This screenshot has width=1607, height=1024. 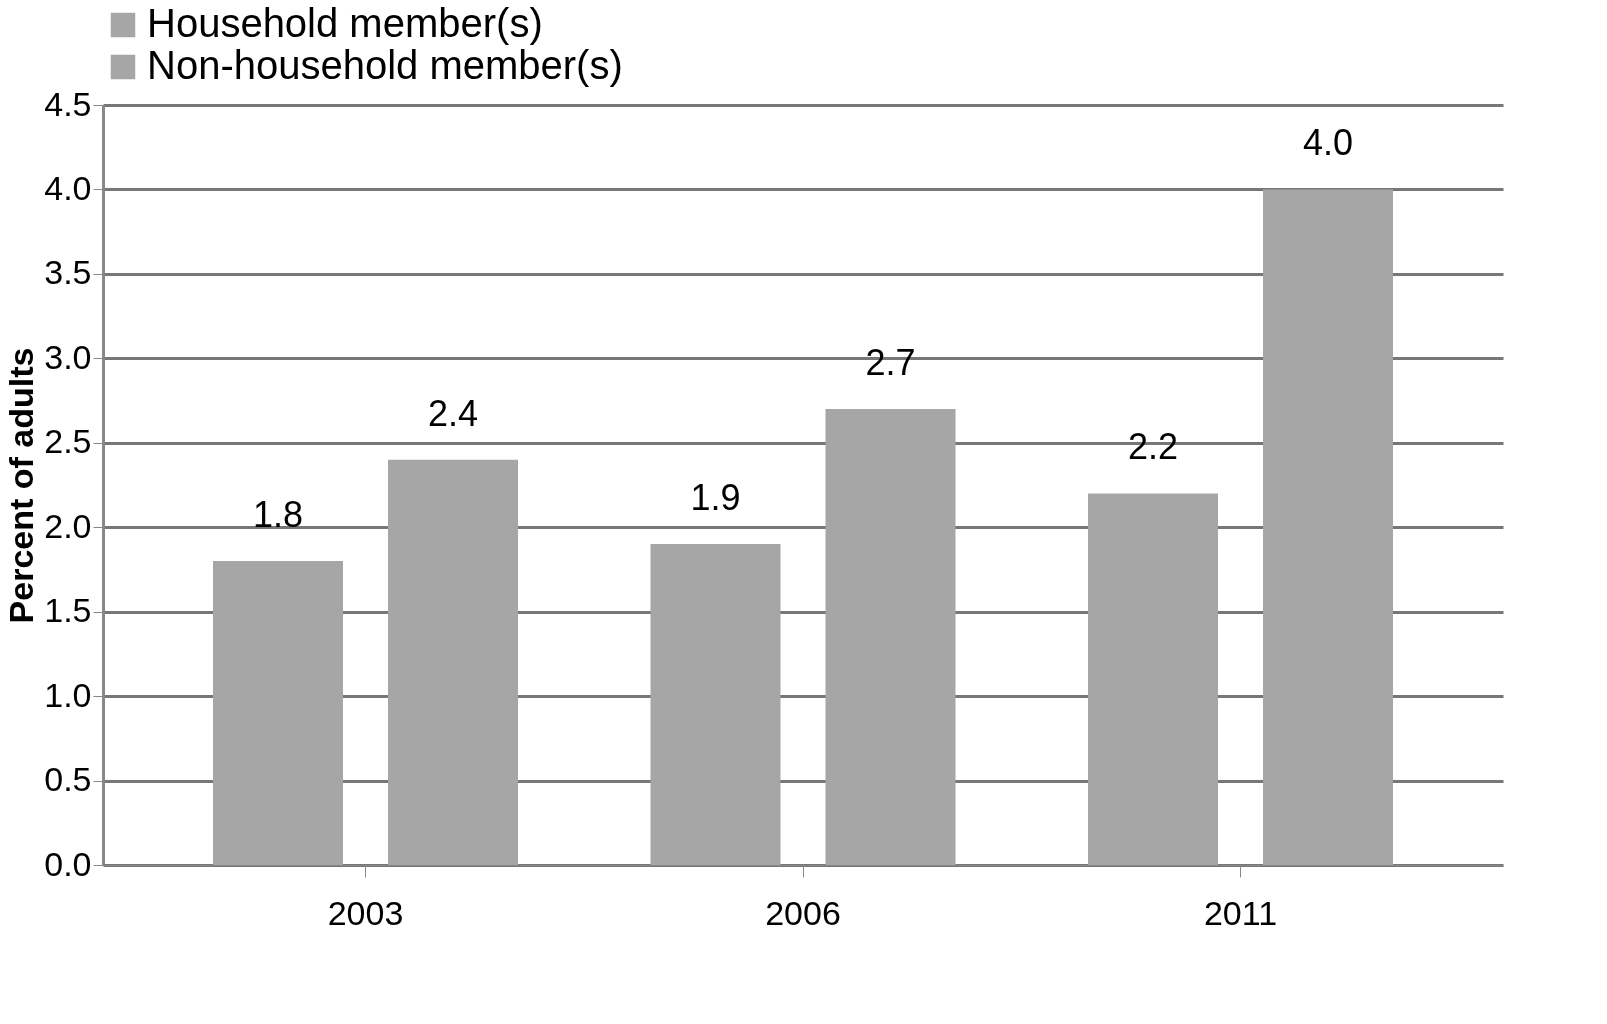 What do you see at coordinates (68, 779) in the screenshot?
I see `y-tick-label: 0.5` at bounding box center [68, 779].